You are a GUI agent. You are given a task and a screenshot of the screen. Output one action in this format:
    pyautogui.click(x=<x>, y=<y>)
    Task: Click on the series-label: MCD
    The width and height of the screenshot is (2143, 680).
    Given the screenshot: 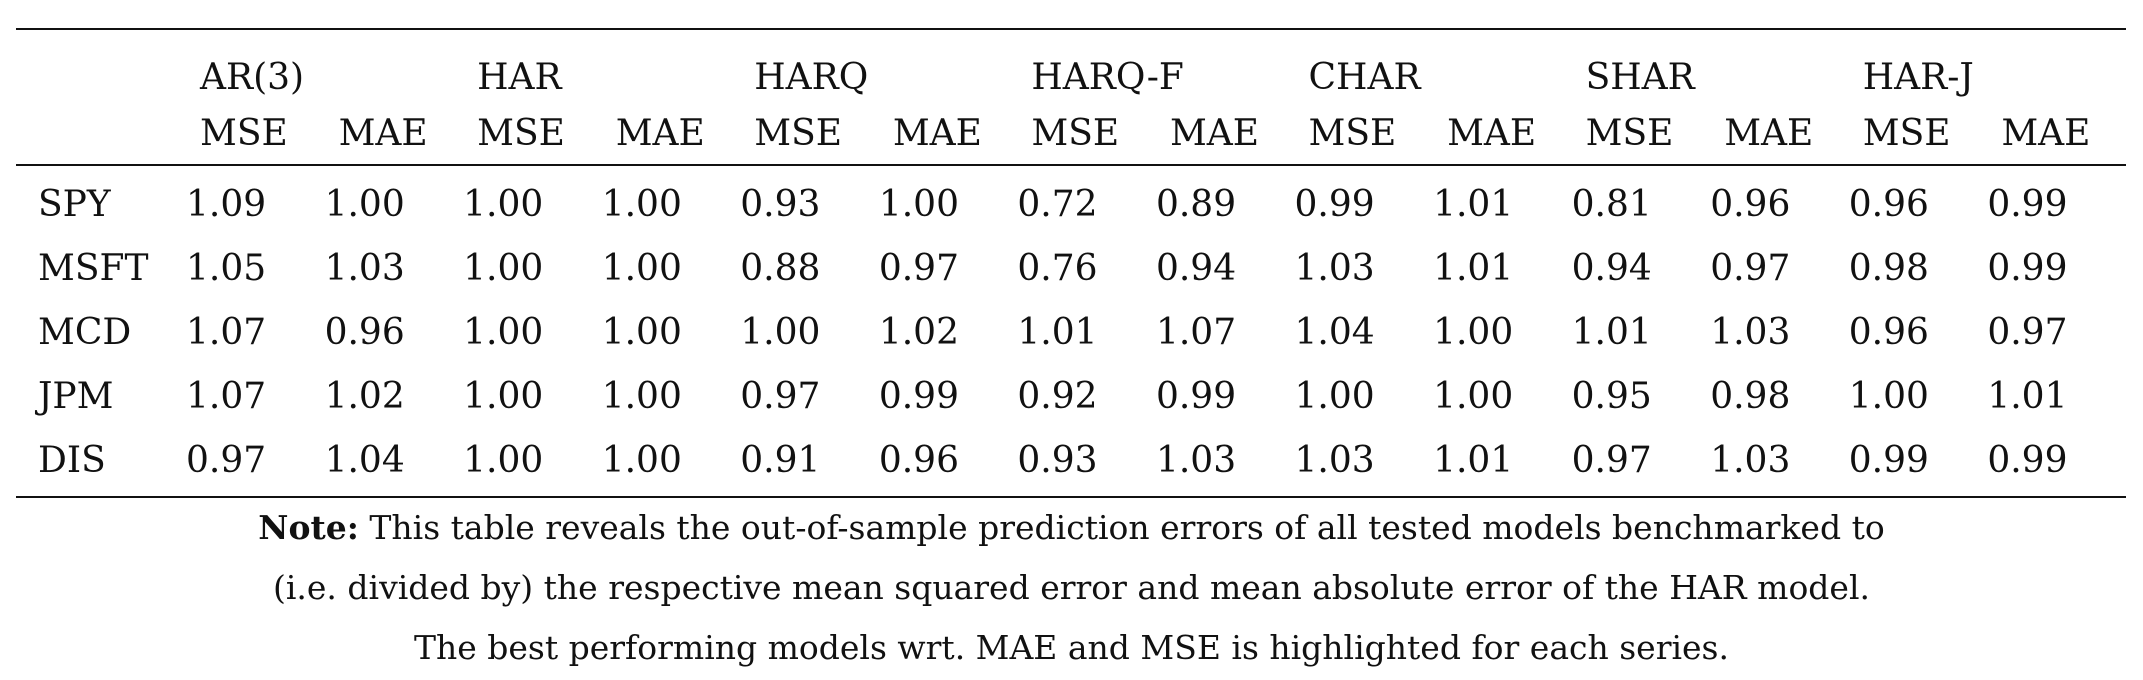 What is the action you would take?
    pyautogui.click(x=85, y=332)
    